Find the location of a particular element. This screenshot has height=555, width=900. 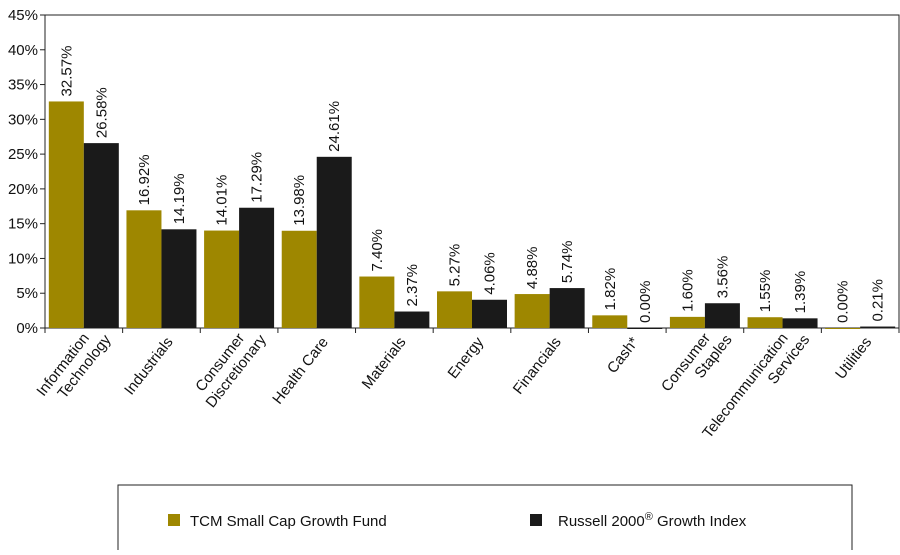

x-tick-label-line: Industrials is located at coordinates (148, 366).